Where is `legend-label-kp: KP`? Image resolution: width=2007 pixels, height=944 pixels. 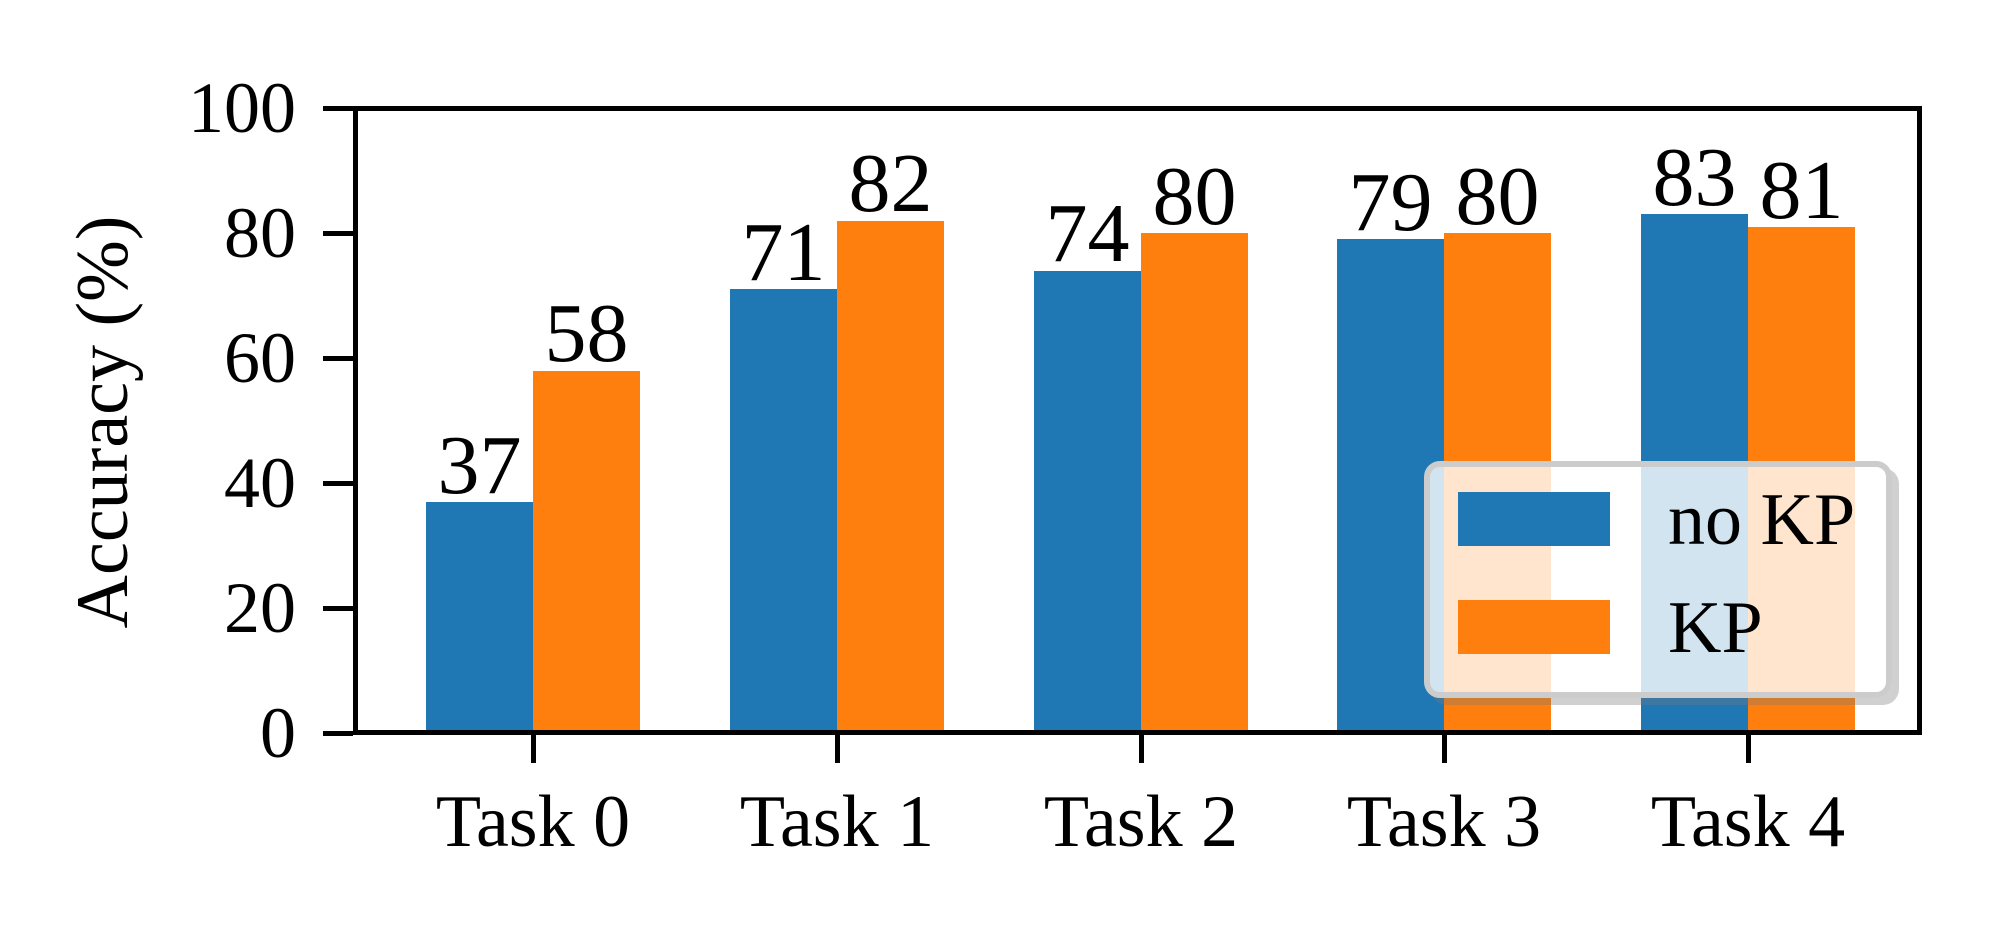
legend-label-kp: KP is located at coordinates (1715, 628).